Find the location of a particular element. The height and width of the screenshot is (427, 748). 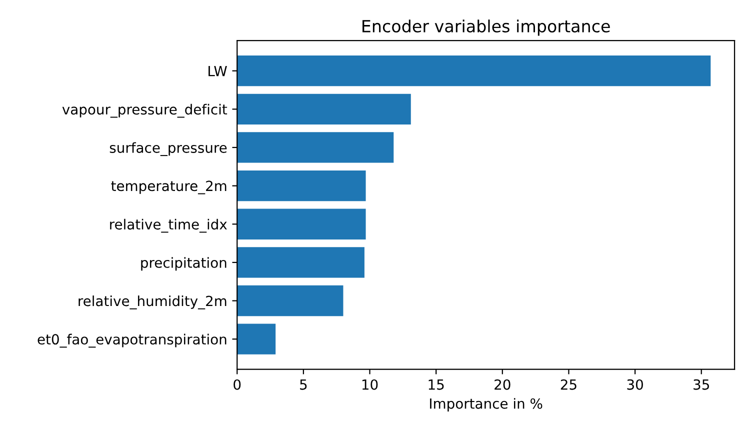

y-tick-label: precipitation is located at coordinates (183, 264).